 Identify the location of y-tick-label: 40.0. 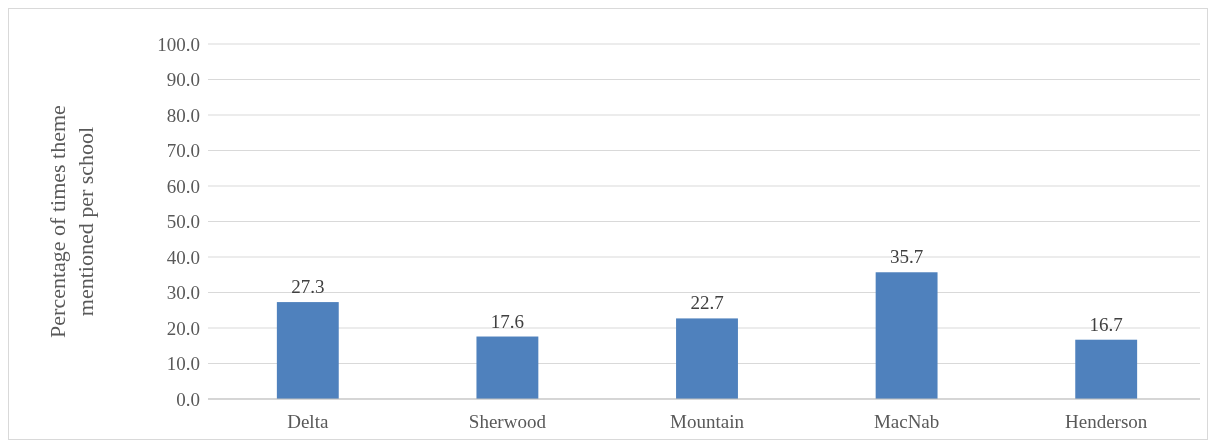
(183, 257).